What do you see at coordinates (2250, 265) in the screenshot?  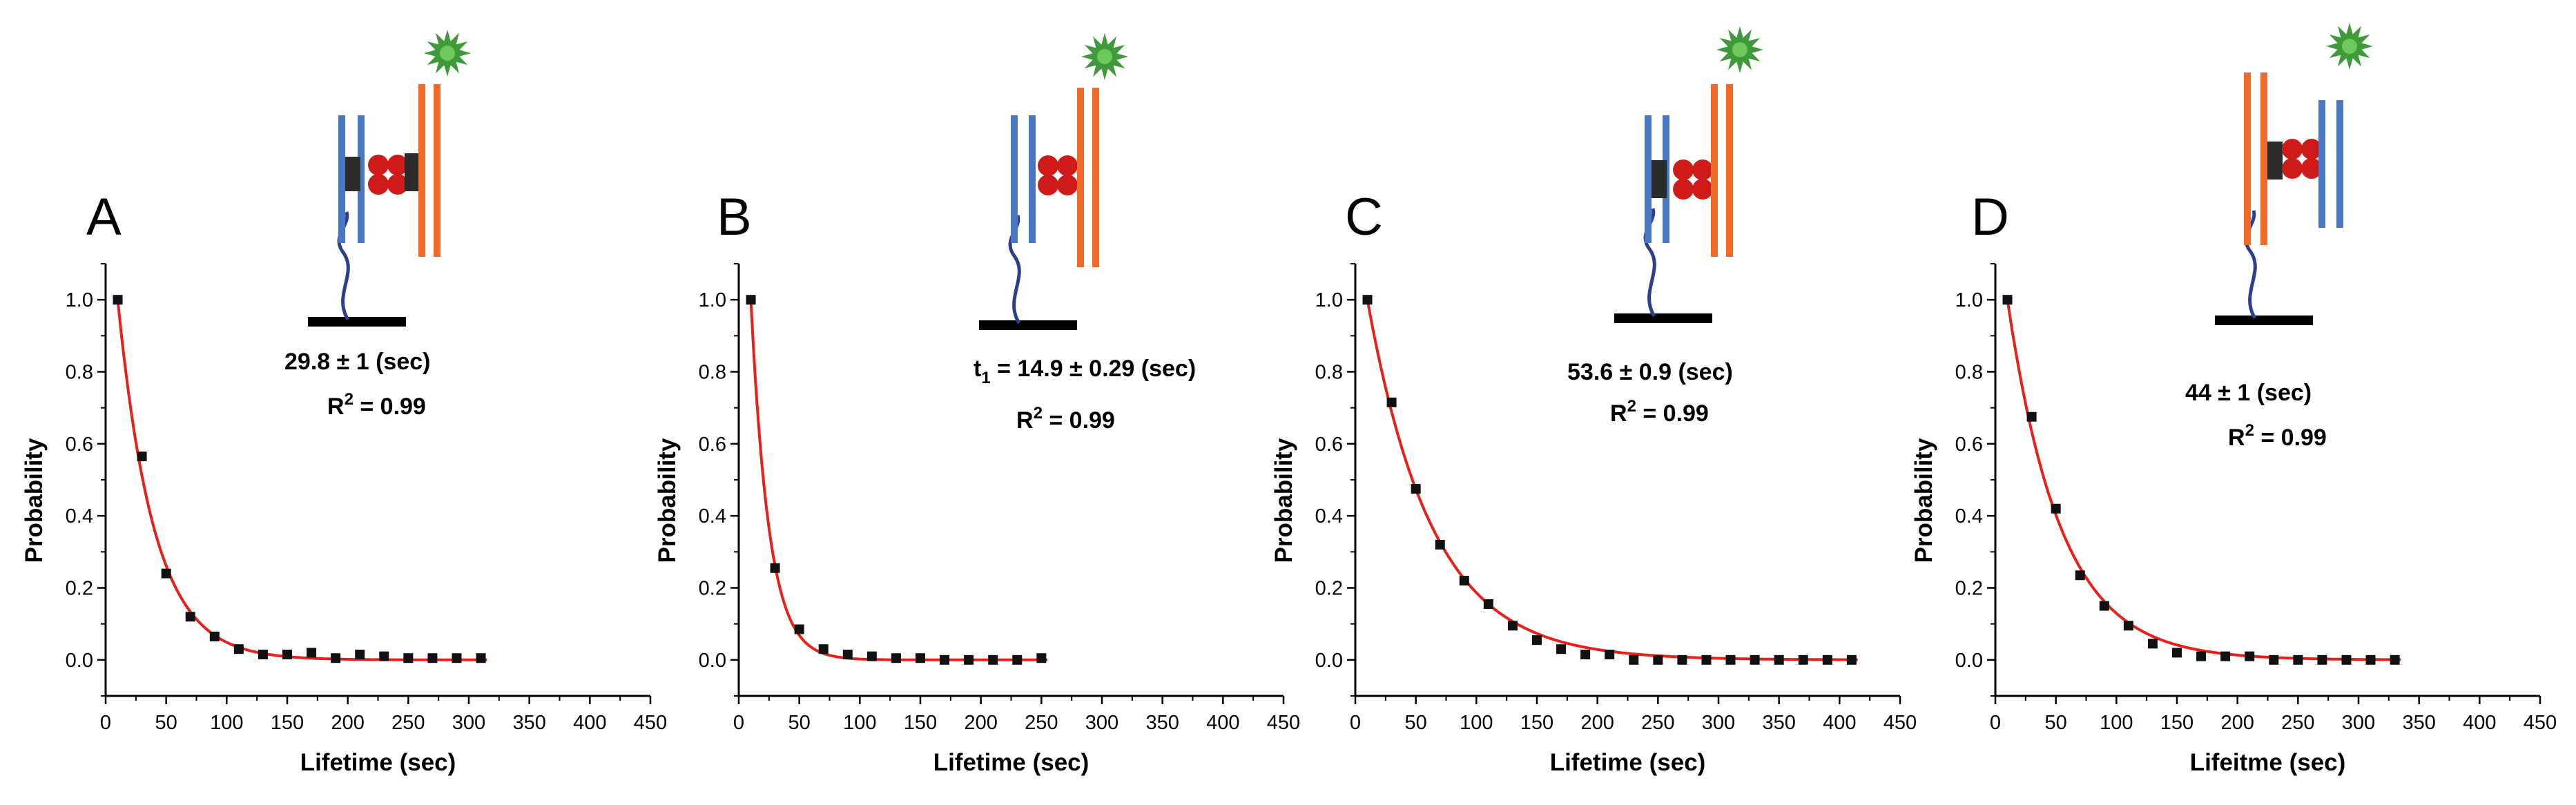 I see `tether-line` at bounding box center [2250, 265].